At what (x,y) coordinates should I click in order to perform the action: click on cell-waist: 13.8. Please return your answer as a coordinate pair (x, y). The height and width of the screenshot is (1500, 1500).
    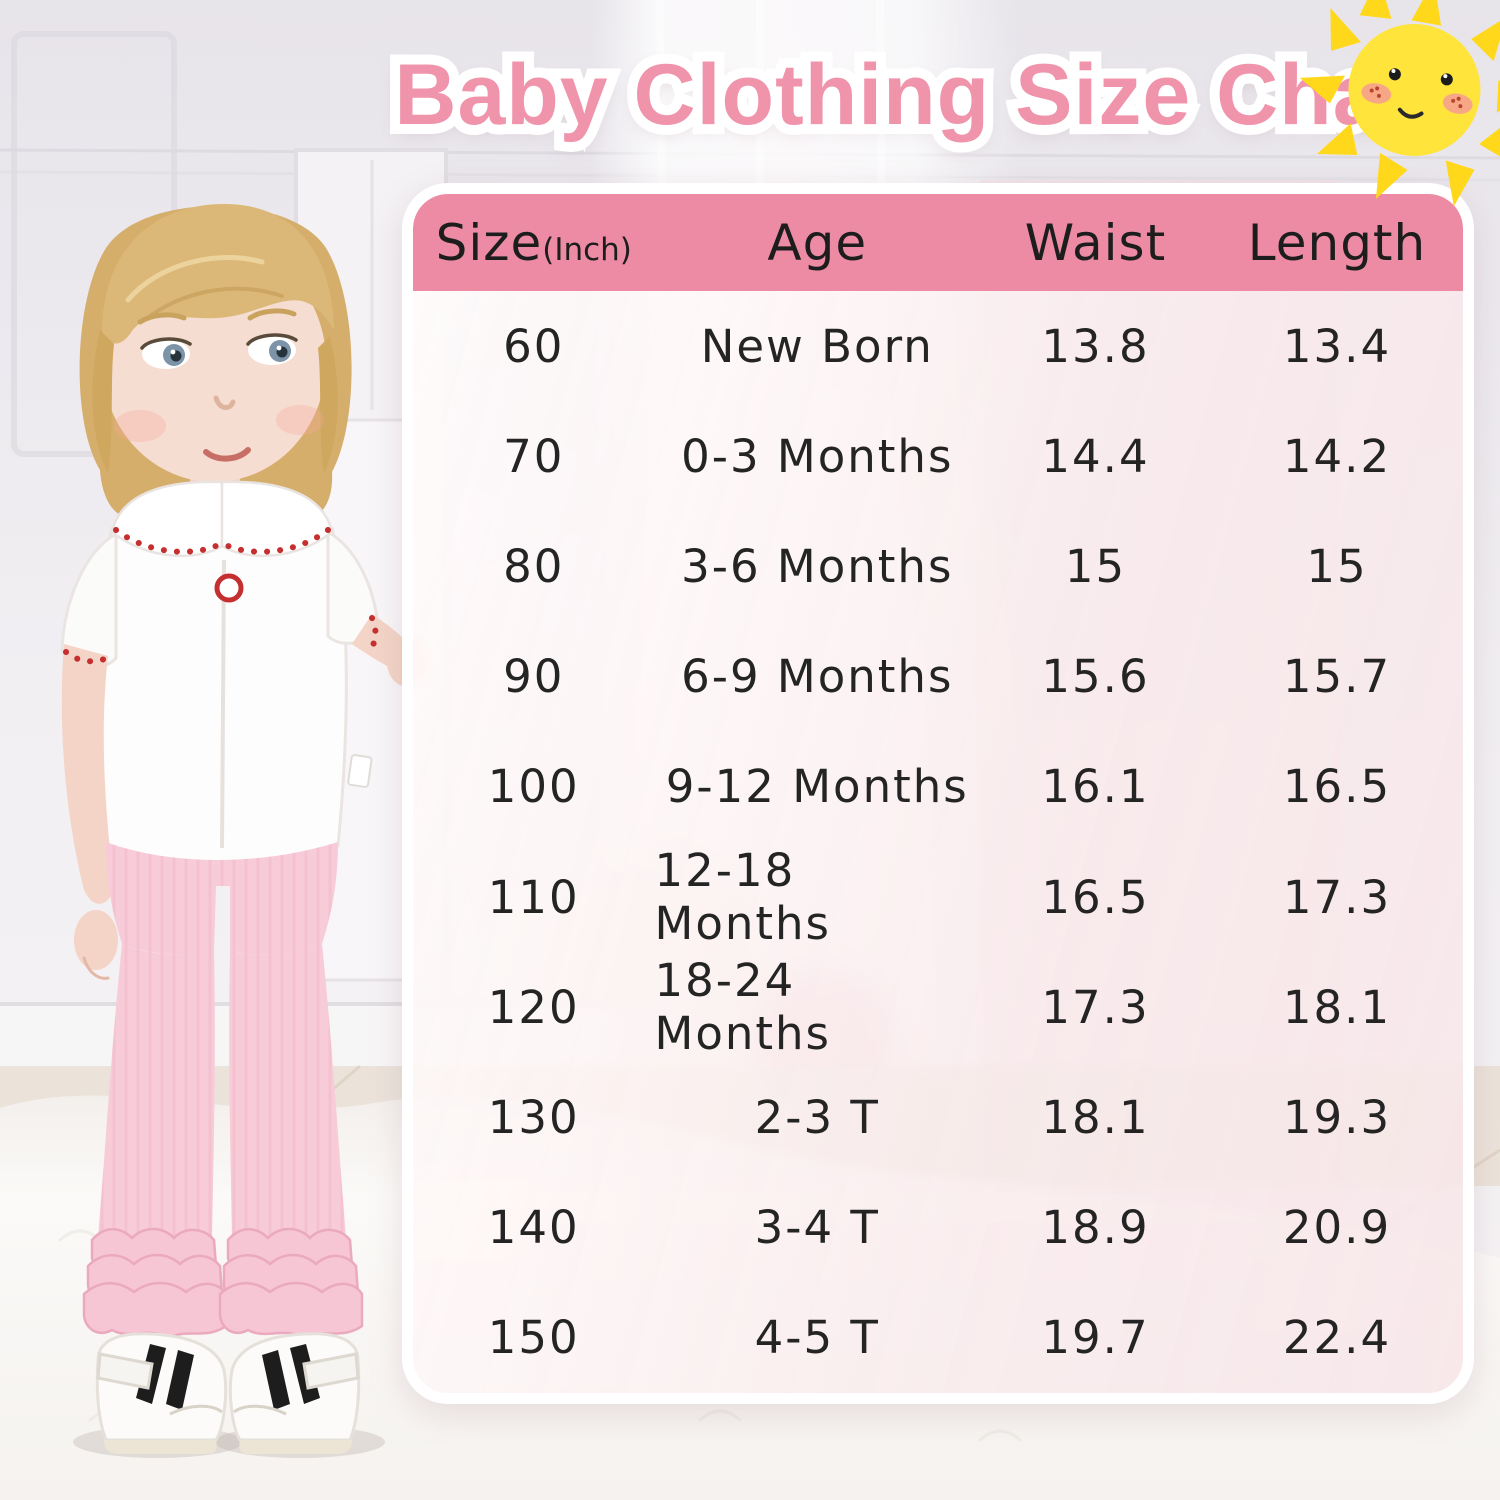
    Looking at the image, I should click on (1095, 346).